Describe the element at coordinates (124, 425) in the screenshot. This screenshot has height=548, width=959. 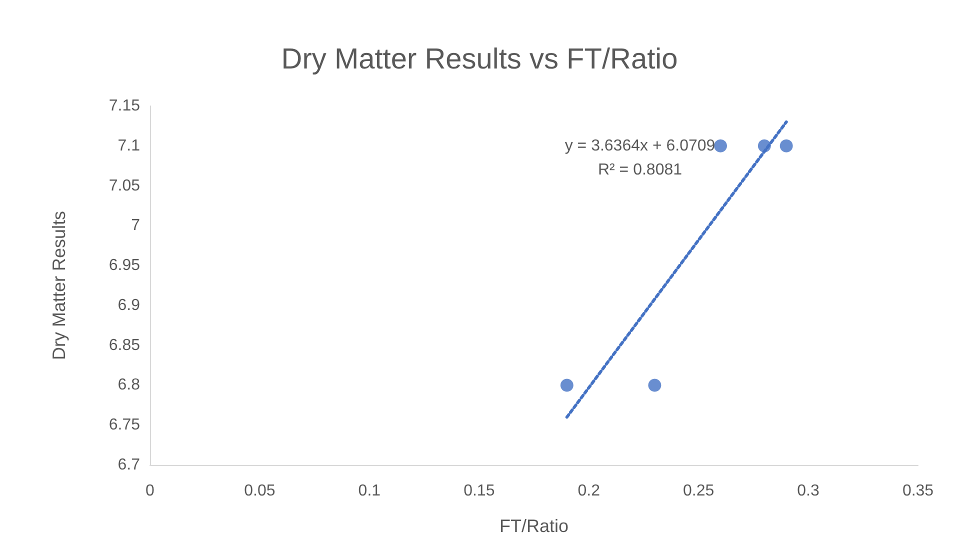
I see `y-tick-label: 6.75` at that location.